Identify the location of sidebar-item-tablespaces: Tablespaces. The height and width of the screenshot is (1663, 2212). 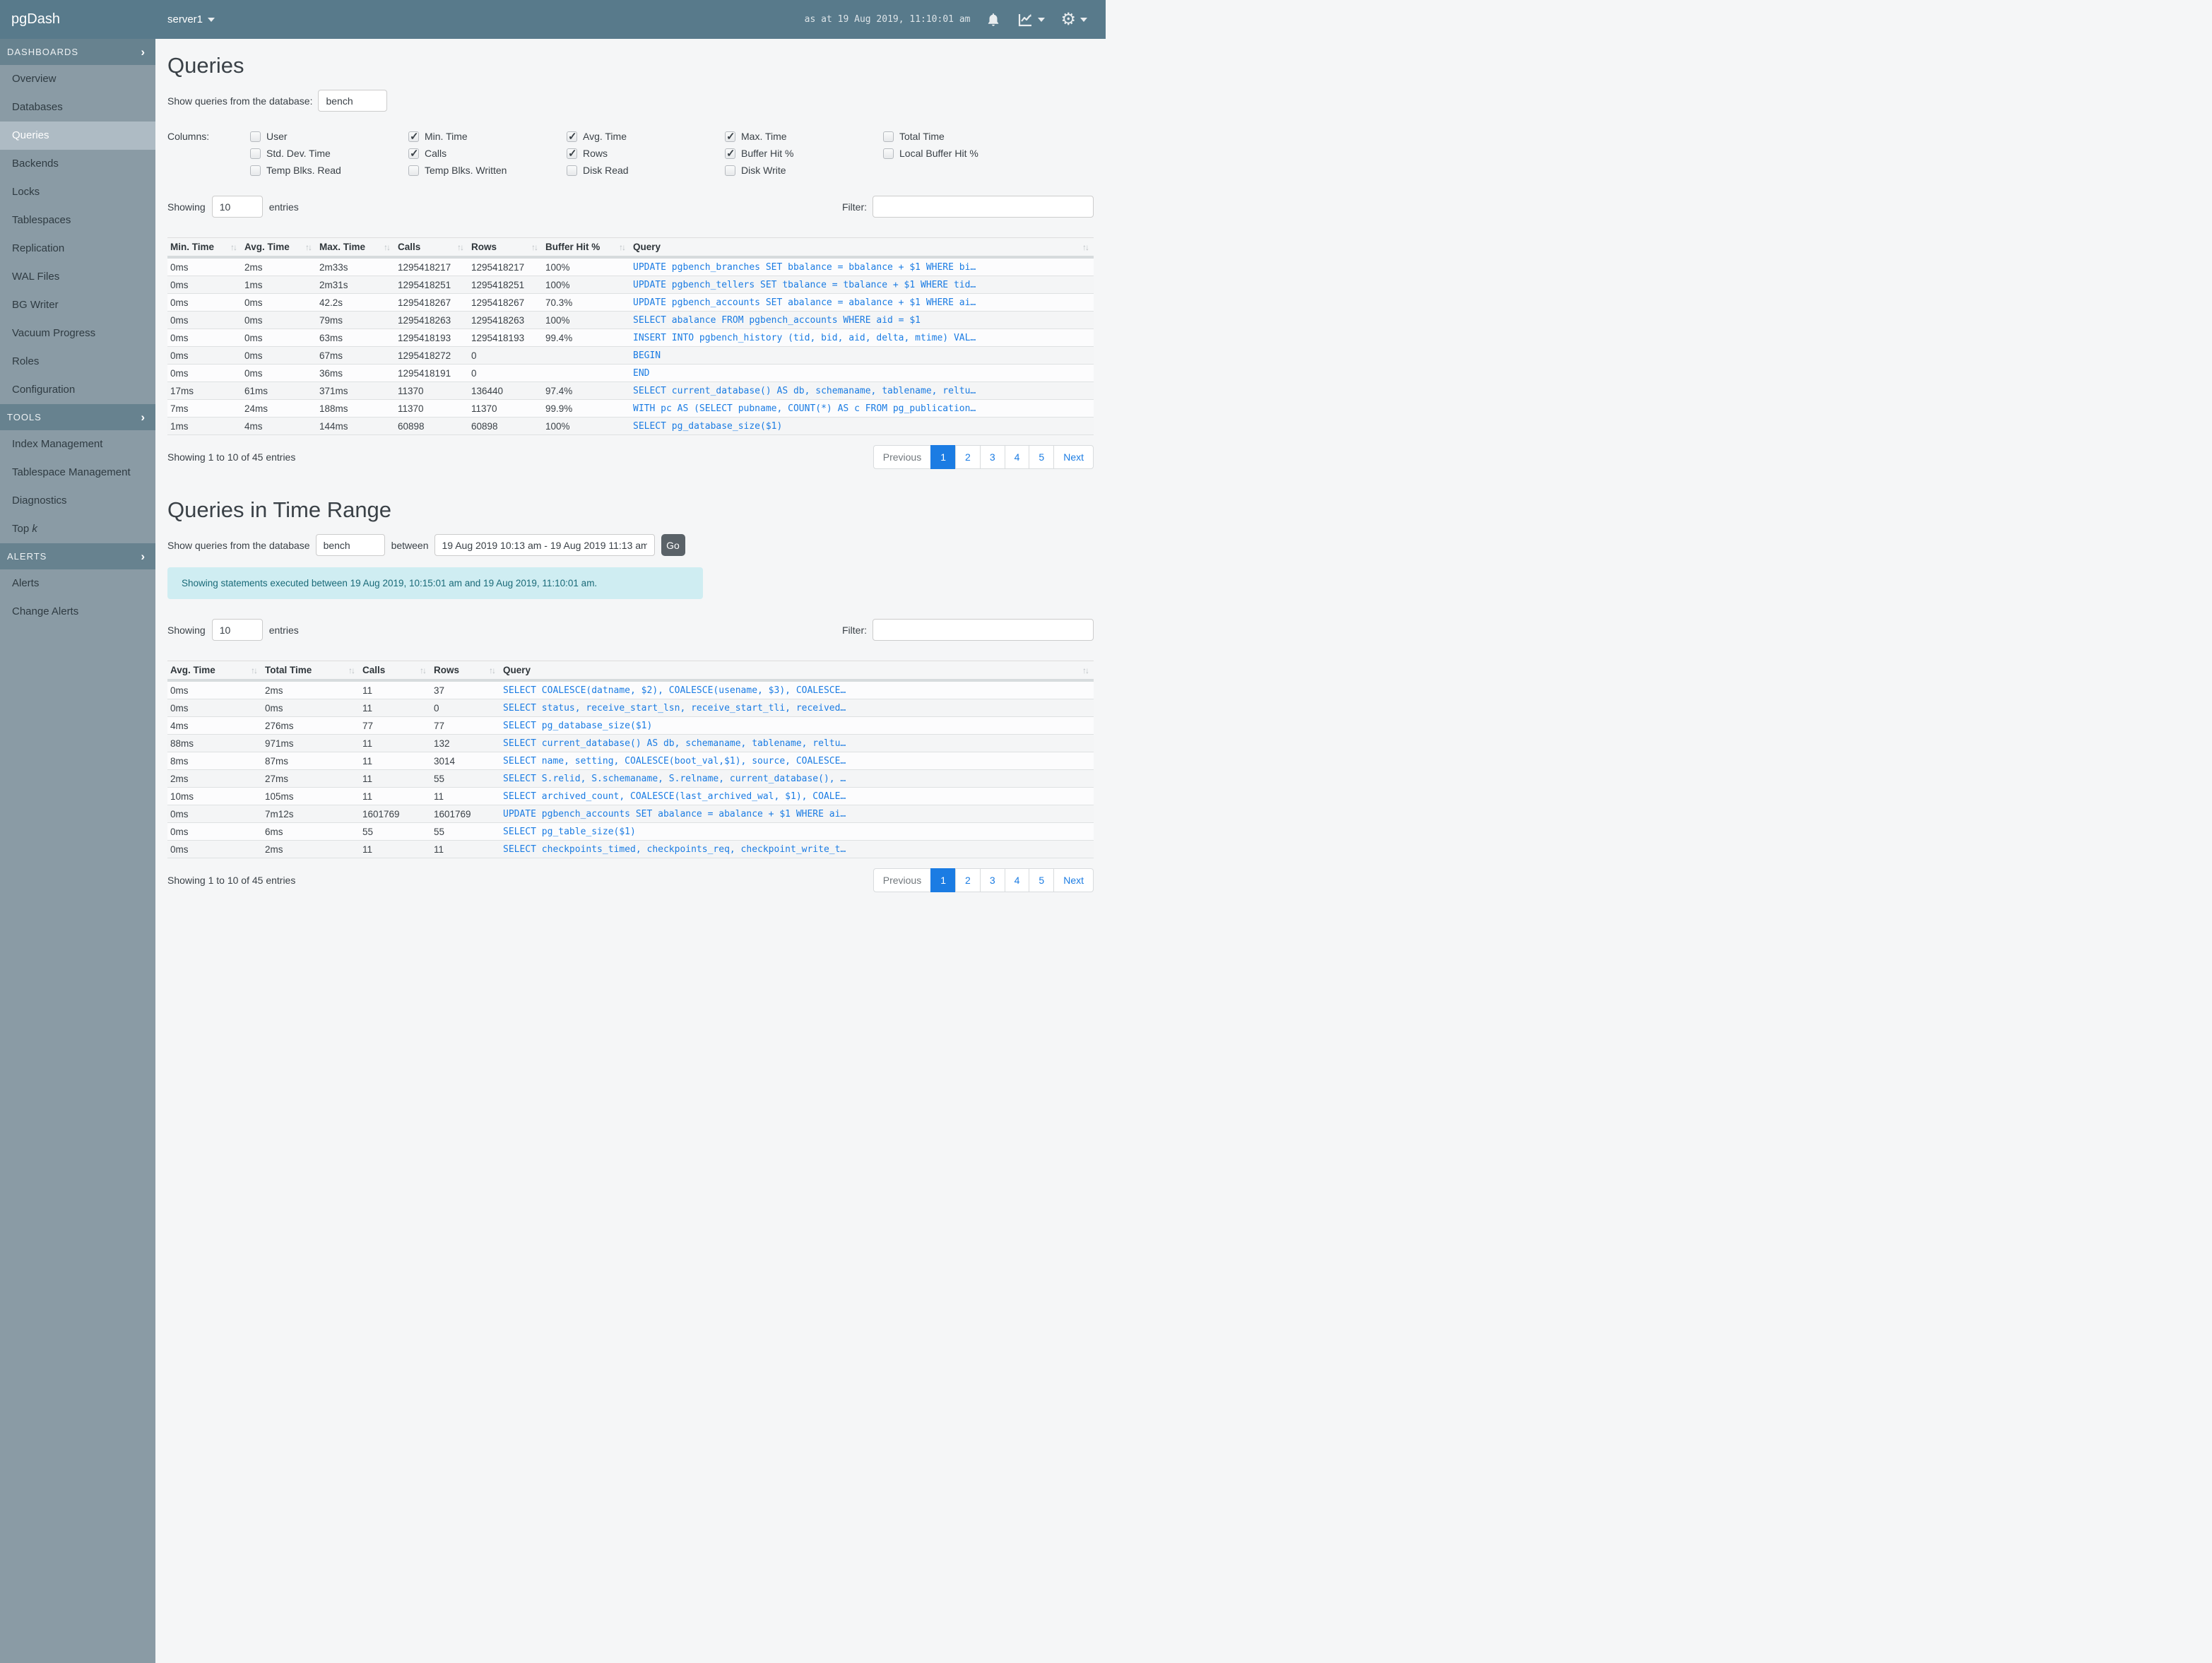
(41, 220).